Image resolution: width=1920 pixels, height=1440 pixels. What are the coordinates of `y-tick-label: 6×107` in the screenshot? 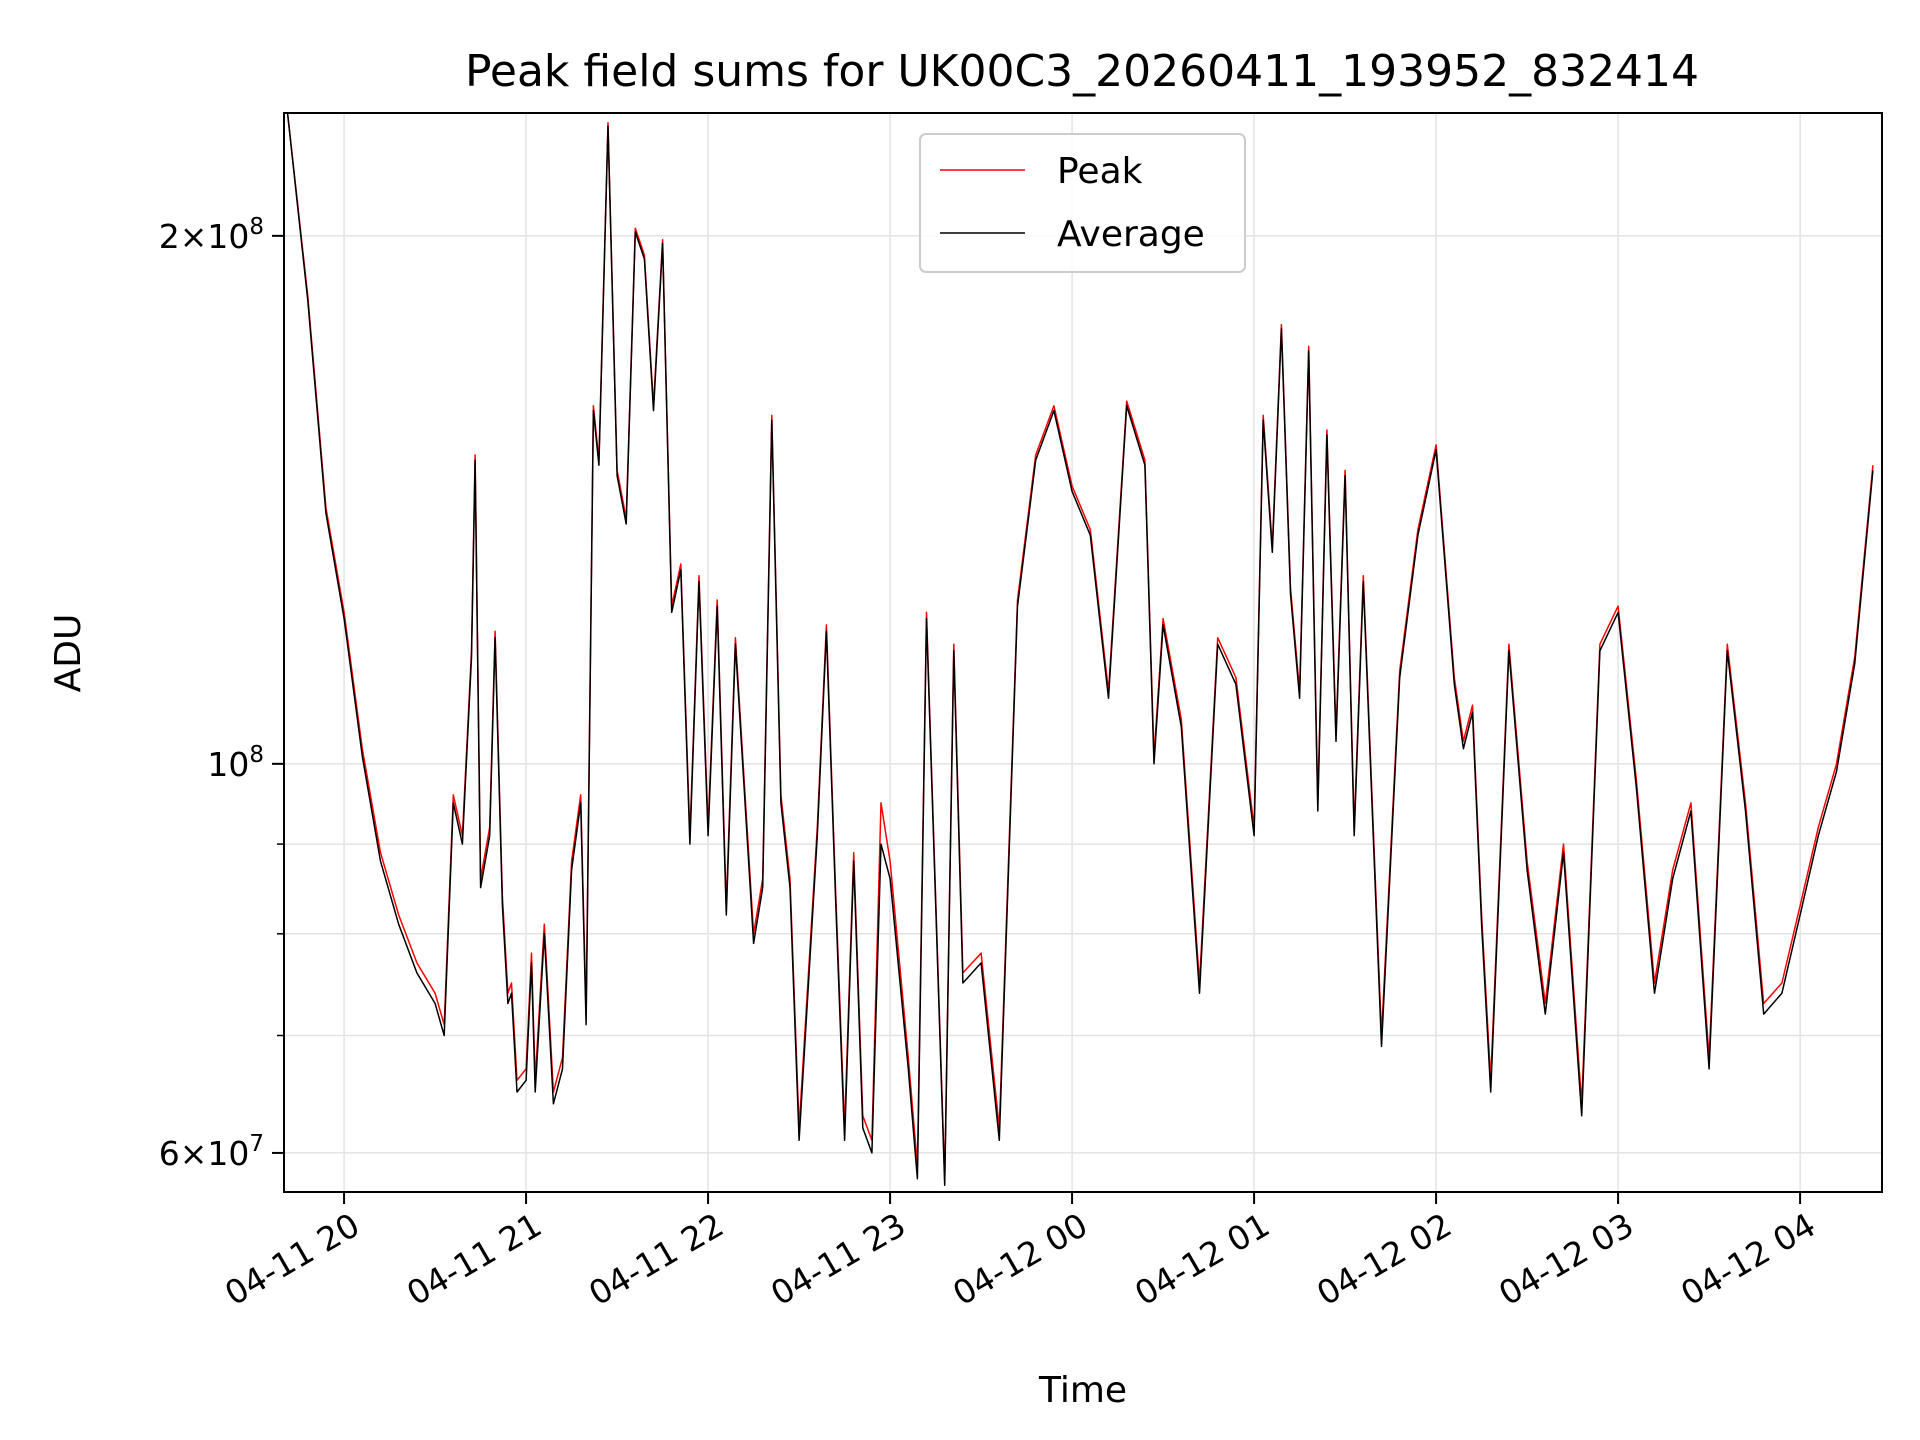 It's located at (211, 1152).